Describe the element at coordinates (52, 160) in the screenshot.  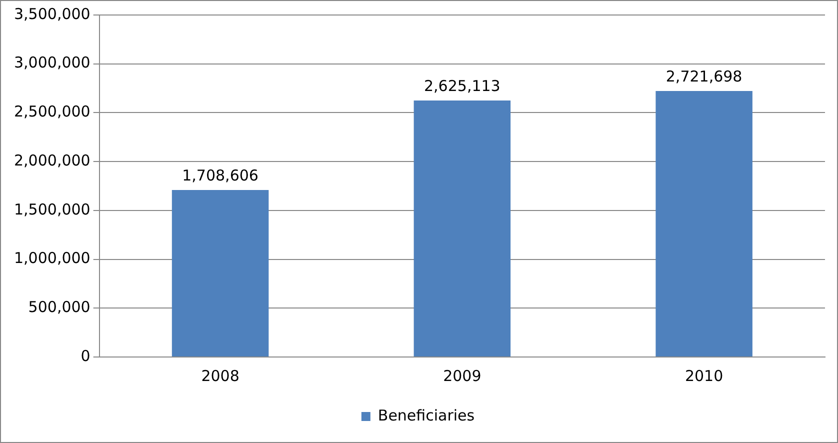
I see `y-tick-label: 2,000,000` at that location.